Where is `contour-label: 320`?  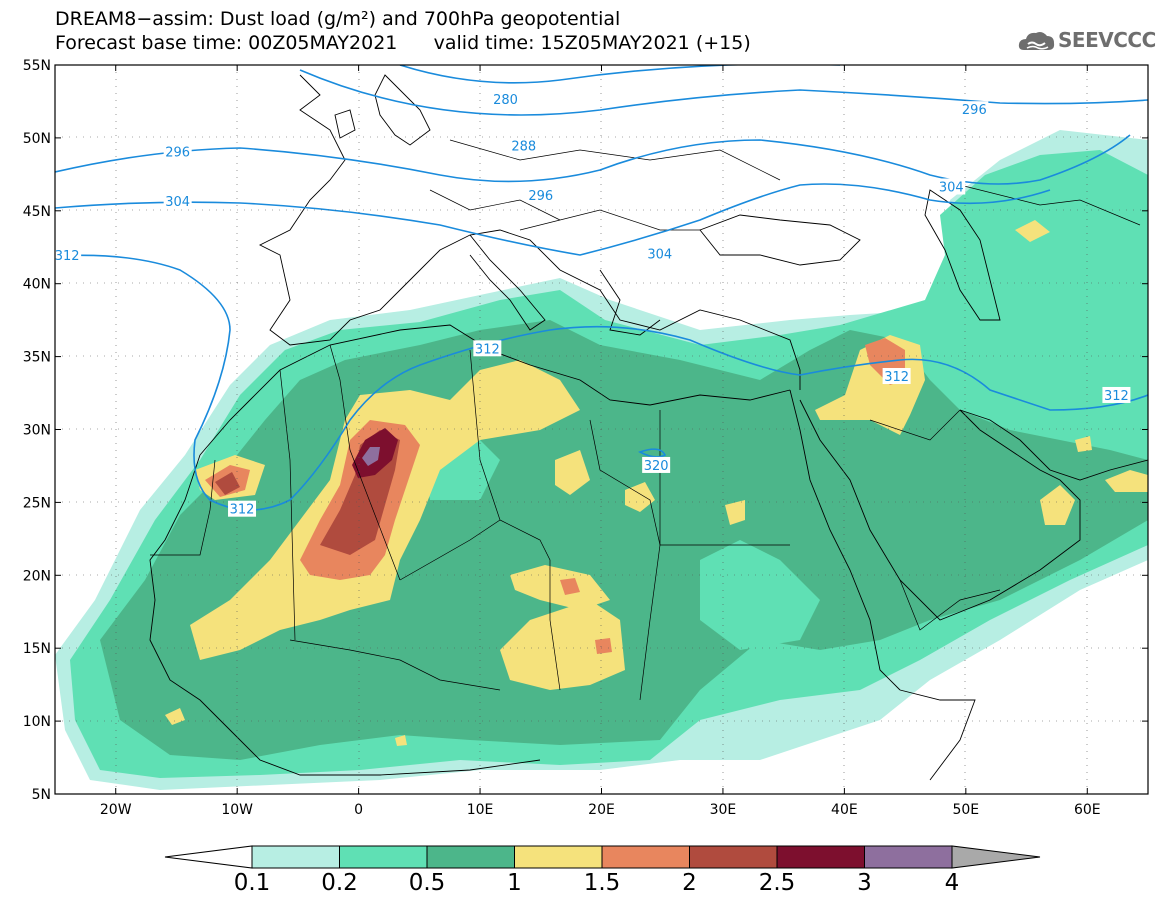 contour-label: 320 is located at coordinates (656, 466).